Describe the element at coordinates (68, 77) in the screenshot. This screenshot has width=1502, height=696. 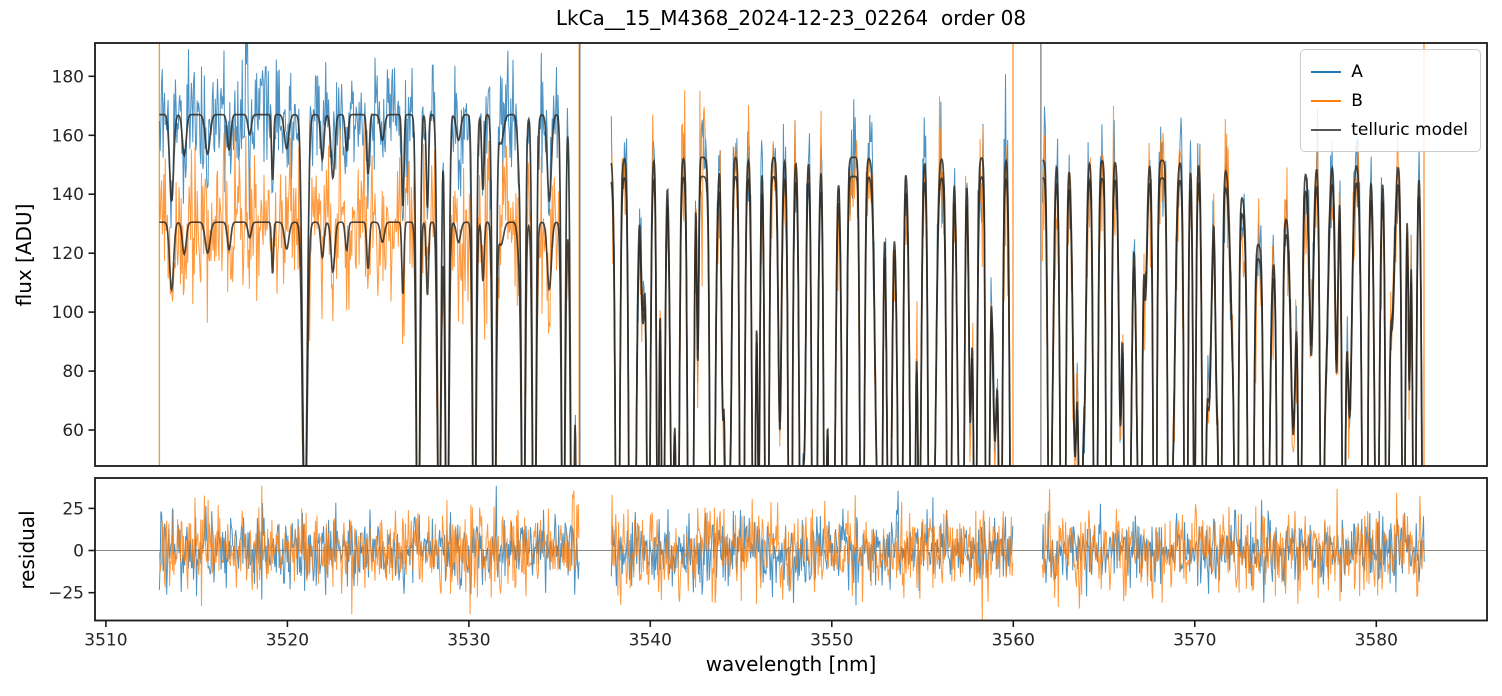
I see `svg-text: 180` at that location.